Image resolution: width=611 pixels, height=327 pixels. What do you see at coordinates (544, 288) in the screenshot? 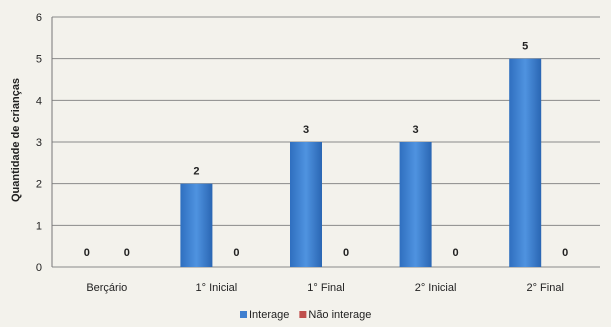
I see `x-tick-label: 2° Final` at bounding box center [544, 288].